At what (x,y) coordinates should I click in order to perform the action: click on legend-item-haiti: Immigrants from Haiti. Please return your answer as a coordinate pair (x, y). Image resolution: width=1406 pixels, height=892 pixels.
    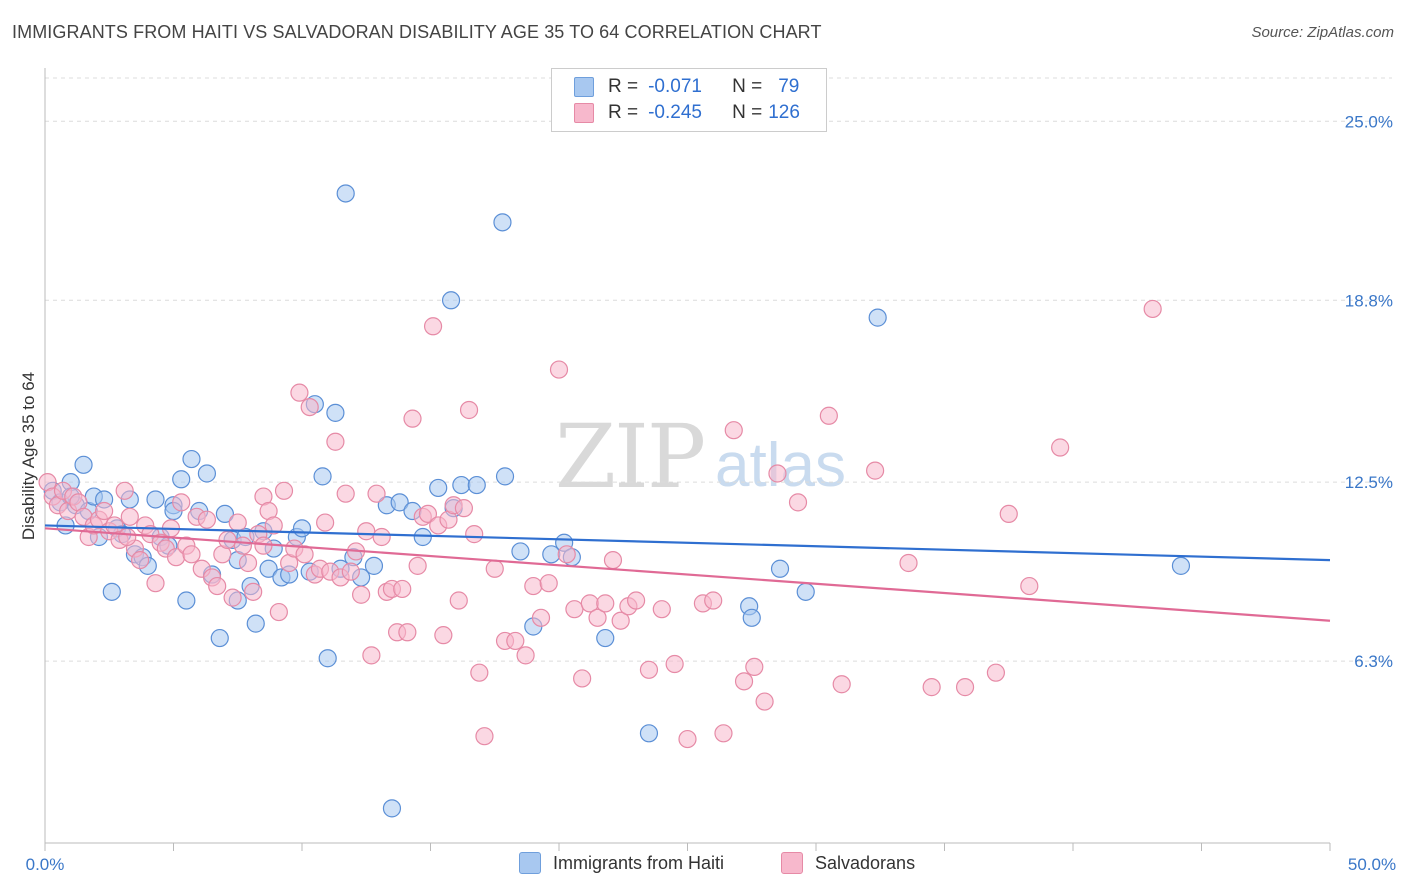
    Looking at the image, I should click on (621, 863).